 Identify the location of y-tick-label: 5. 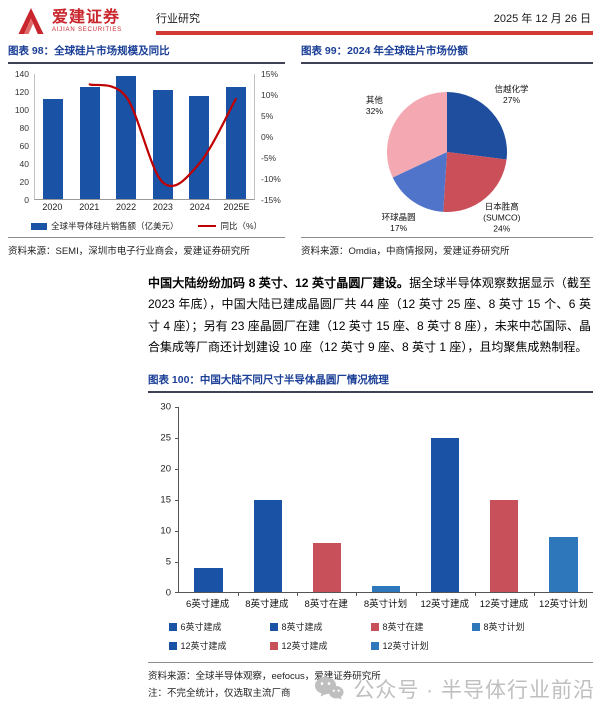
(168, 562).